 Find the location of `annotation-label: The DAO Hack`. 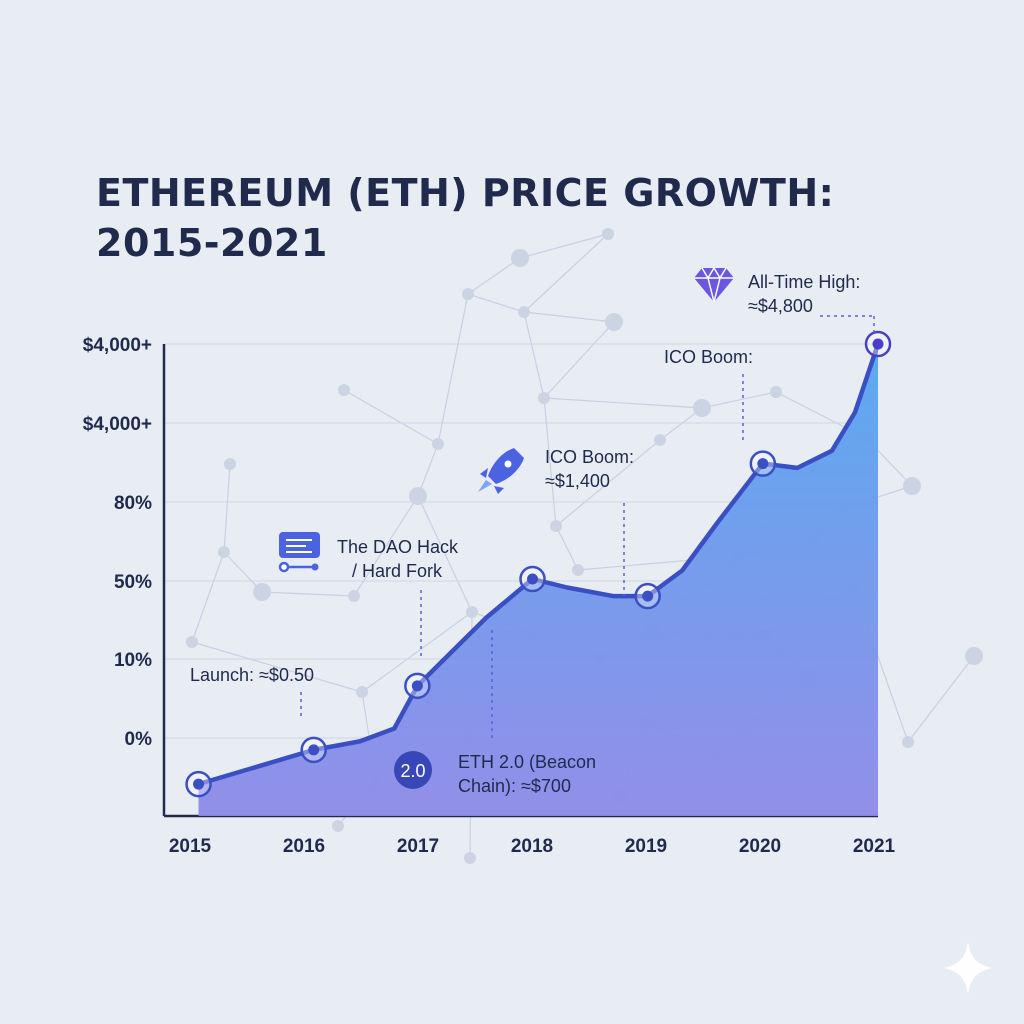

annotation-label: The DAO Hack is located at coordinates (398, 547).